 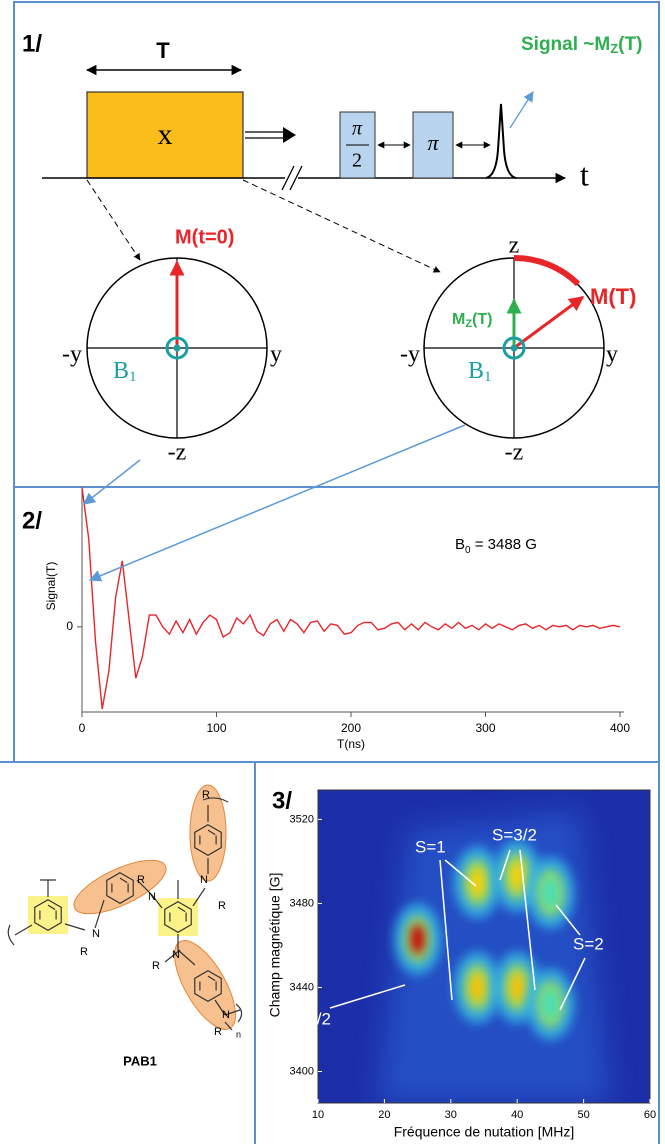 What do you see at coordinates (357, 129) in the screenshot?
I see `half-pulse-num: π` at bounding box center [357, 129].